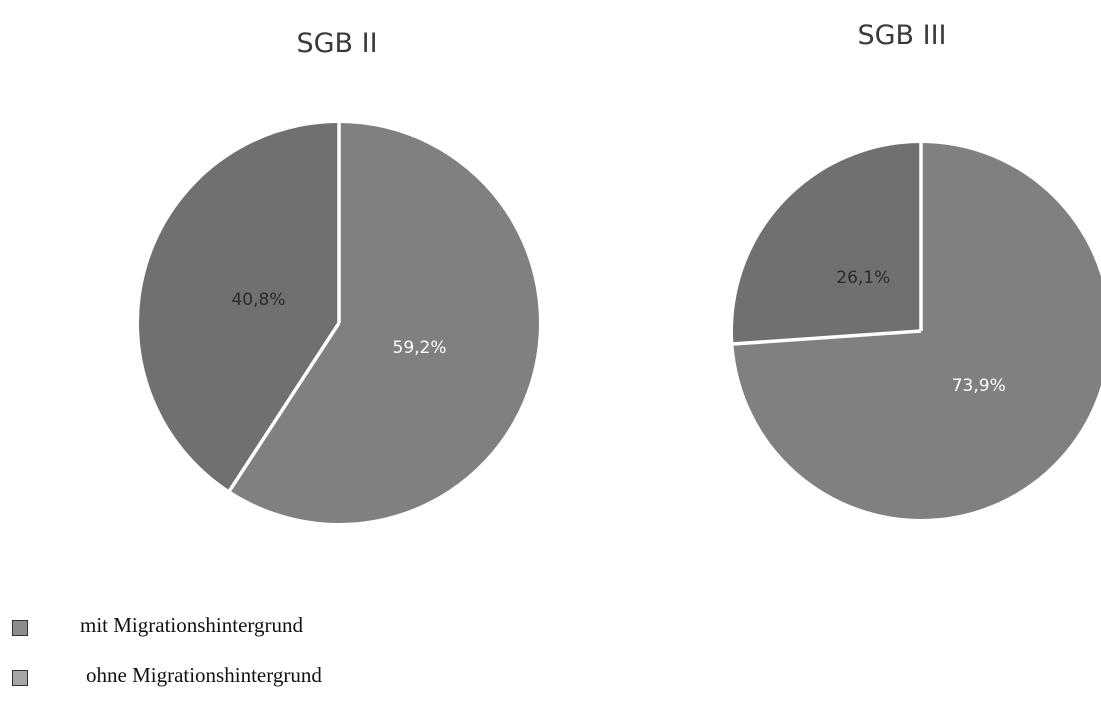 The width and height of the screenshot is (1101, 710). Describe the element at coordinates (863, 278) in the screenshot. I see `slice-label-mit-migrationshintergrund: 26,1%` at that location.